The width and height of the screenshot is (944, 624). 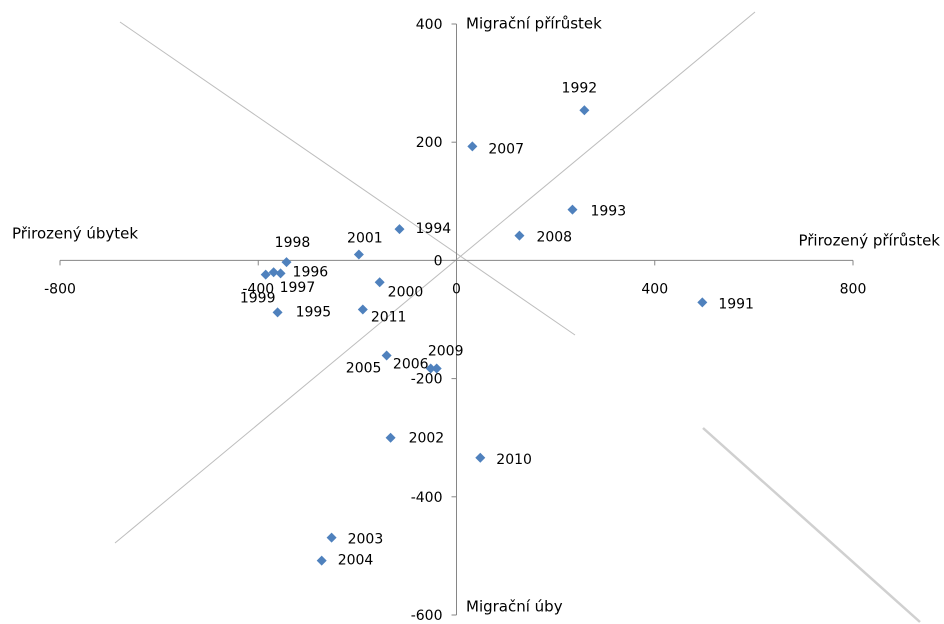 What do you see at coordinates (411, 365) in the screenshot?
I see `point-label: 2006` at bounding box center [411, 365].